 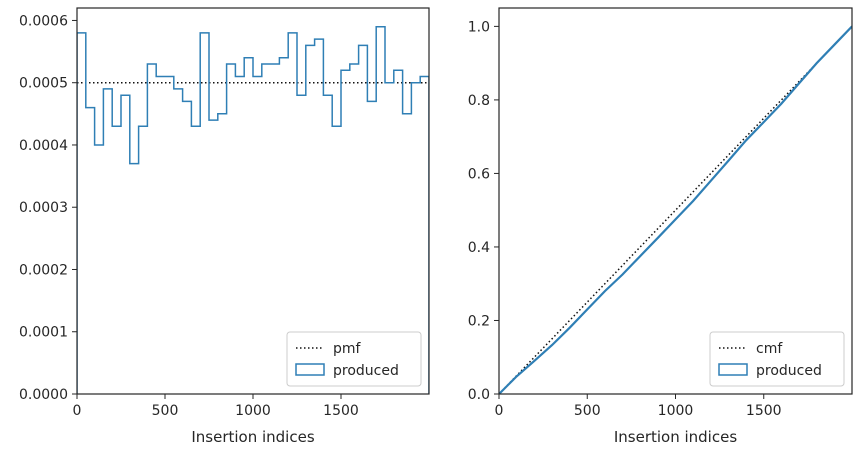 I want to click on pmf-legend-reference-label: pmf, so click(x=347, y=349).